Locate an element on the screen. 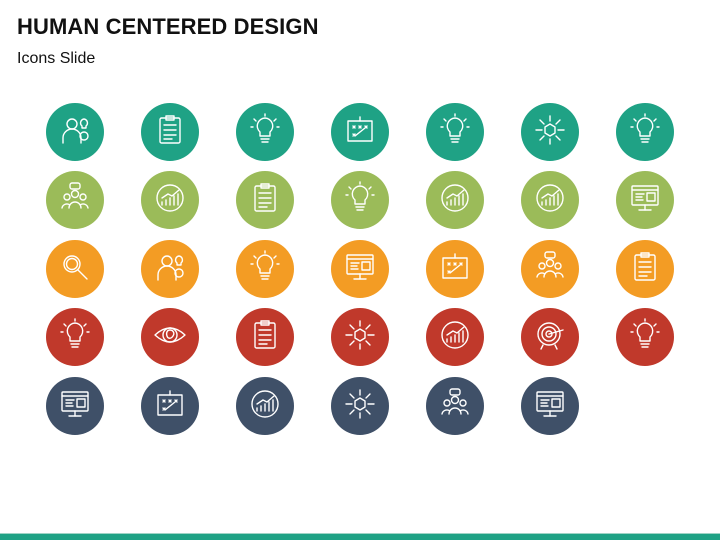 Image resolution: width=720 pixels, height=540 pixels. eye-apple-icon is located at coordinates (170, 337).